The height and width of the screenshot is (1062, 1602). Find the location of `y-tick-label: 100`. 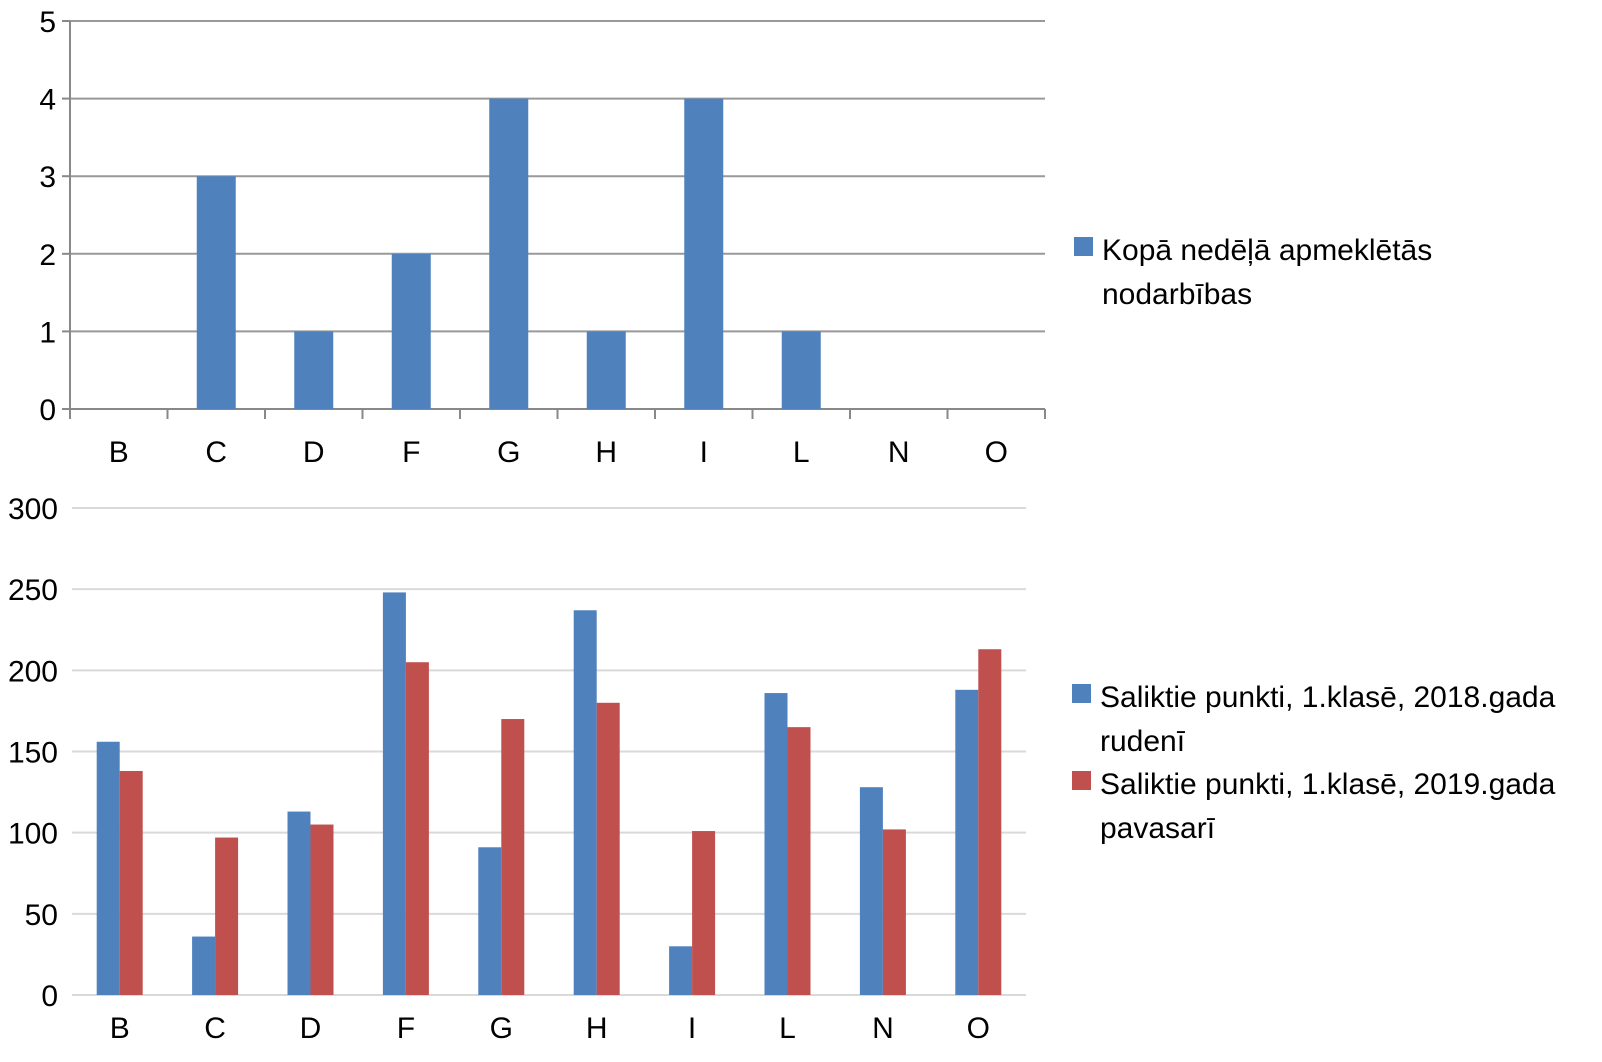

y-tick-label: 100 is located at coordinates (33, 834).